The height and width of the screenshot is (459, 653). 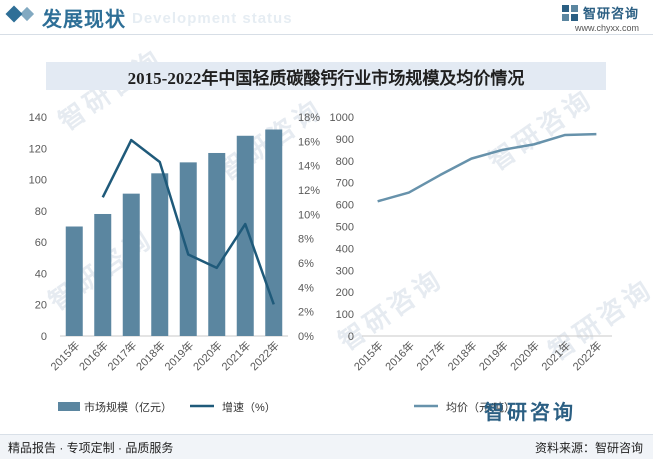 What do you see at coordinates (44, 337) in the screenshot?
I see `y-left-tick-label: 0` at bounding box center [44, 337].